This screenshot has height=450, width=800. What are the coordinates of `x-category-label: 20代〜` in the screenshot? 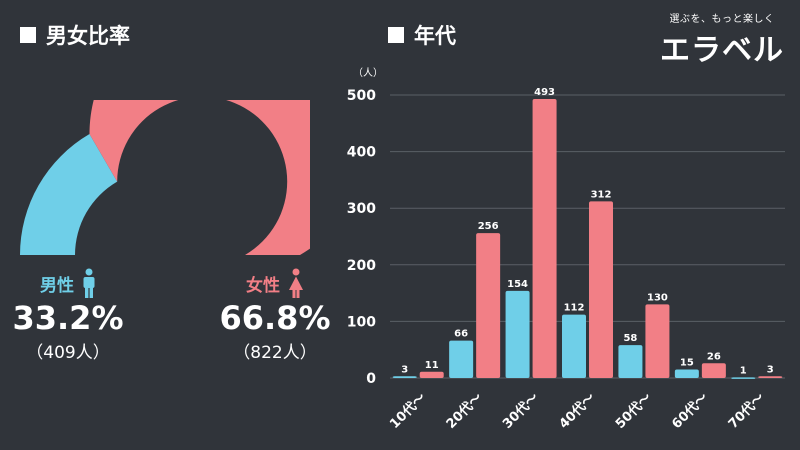 It's located at (464, 411).